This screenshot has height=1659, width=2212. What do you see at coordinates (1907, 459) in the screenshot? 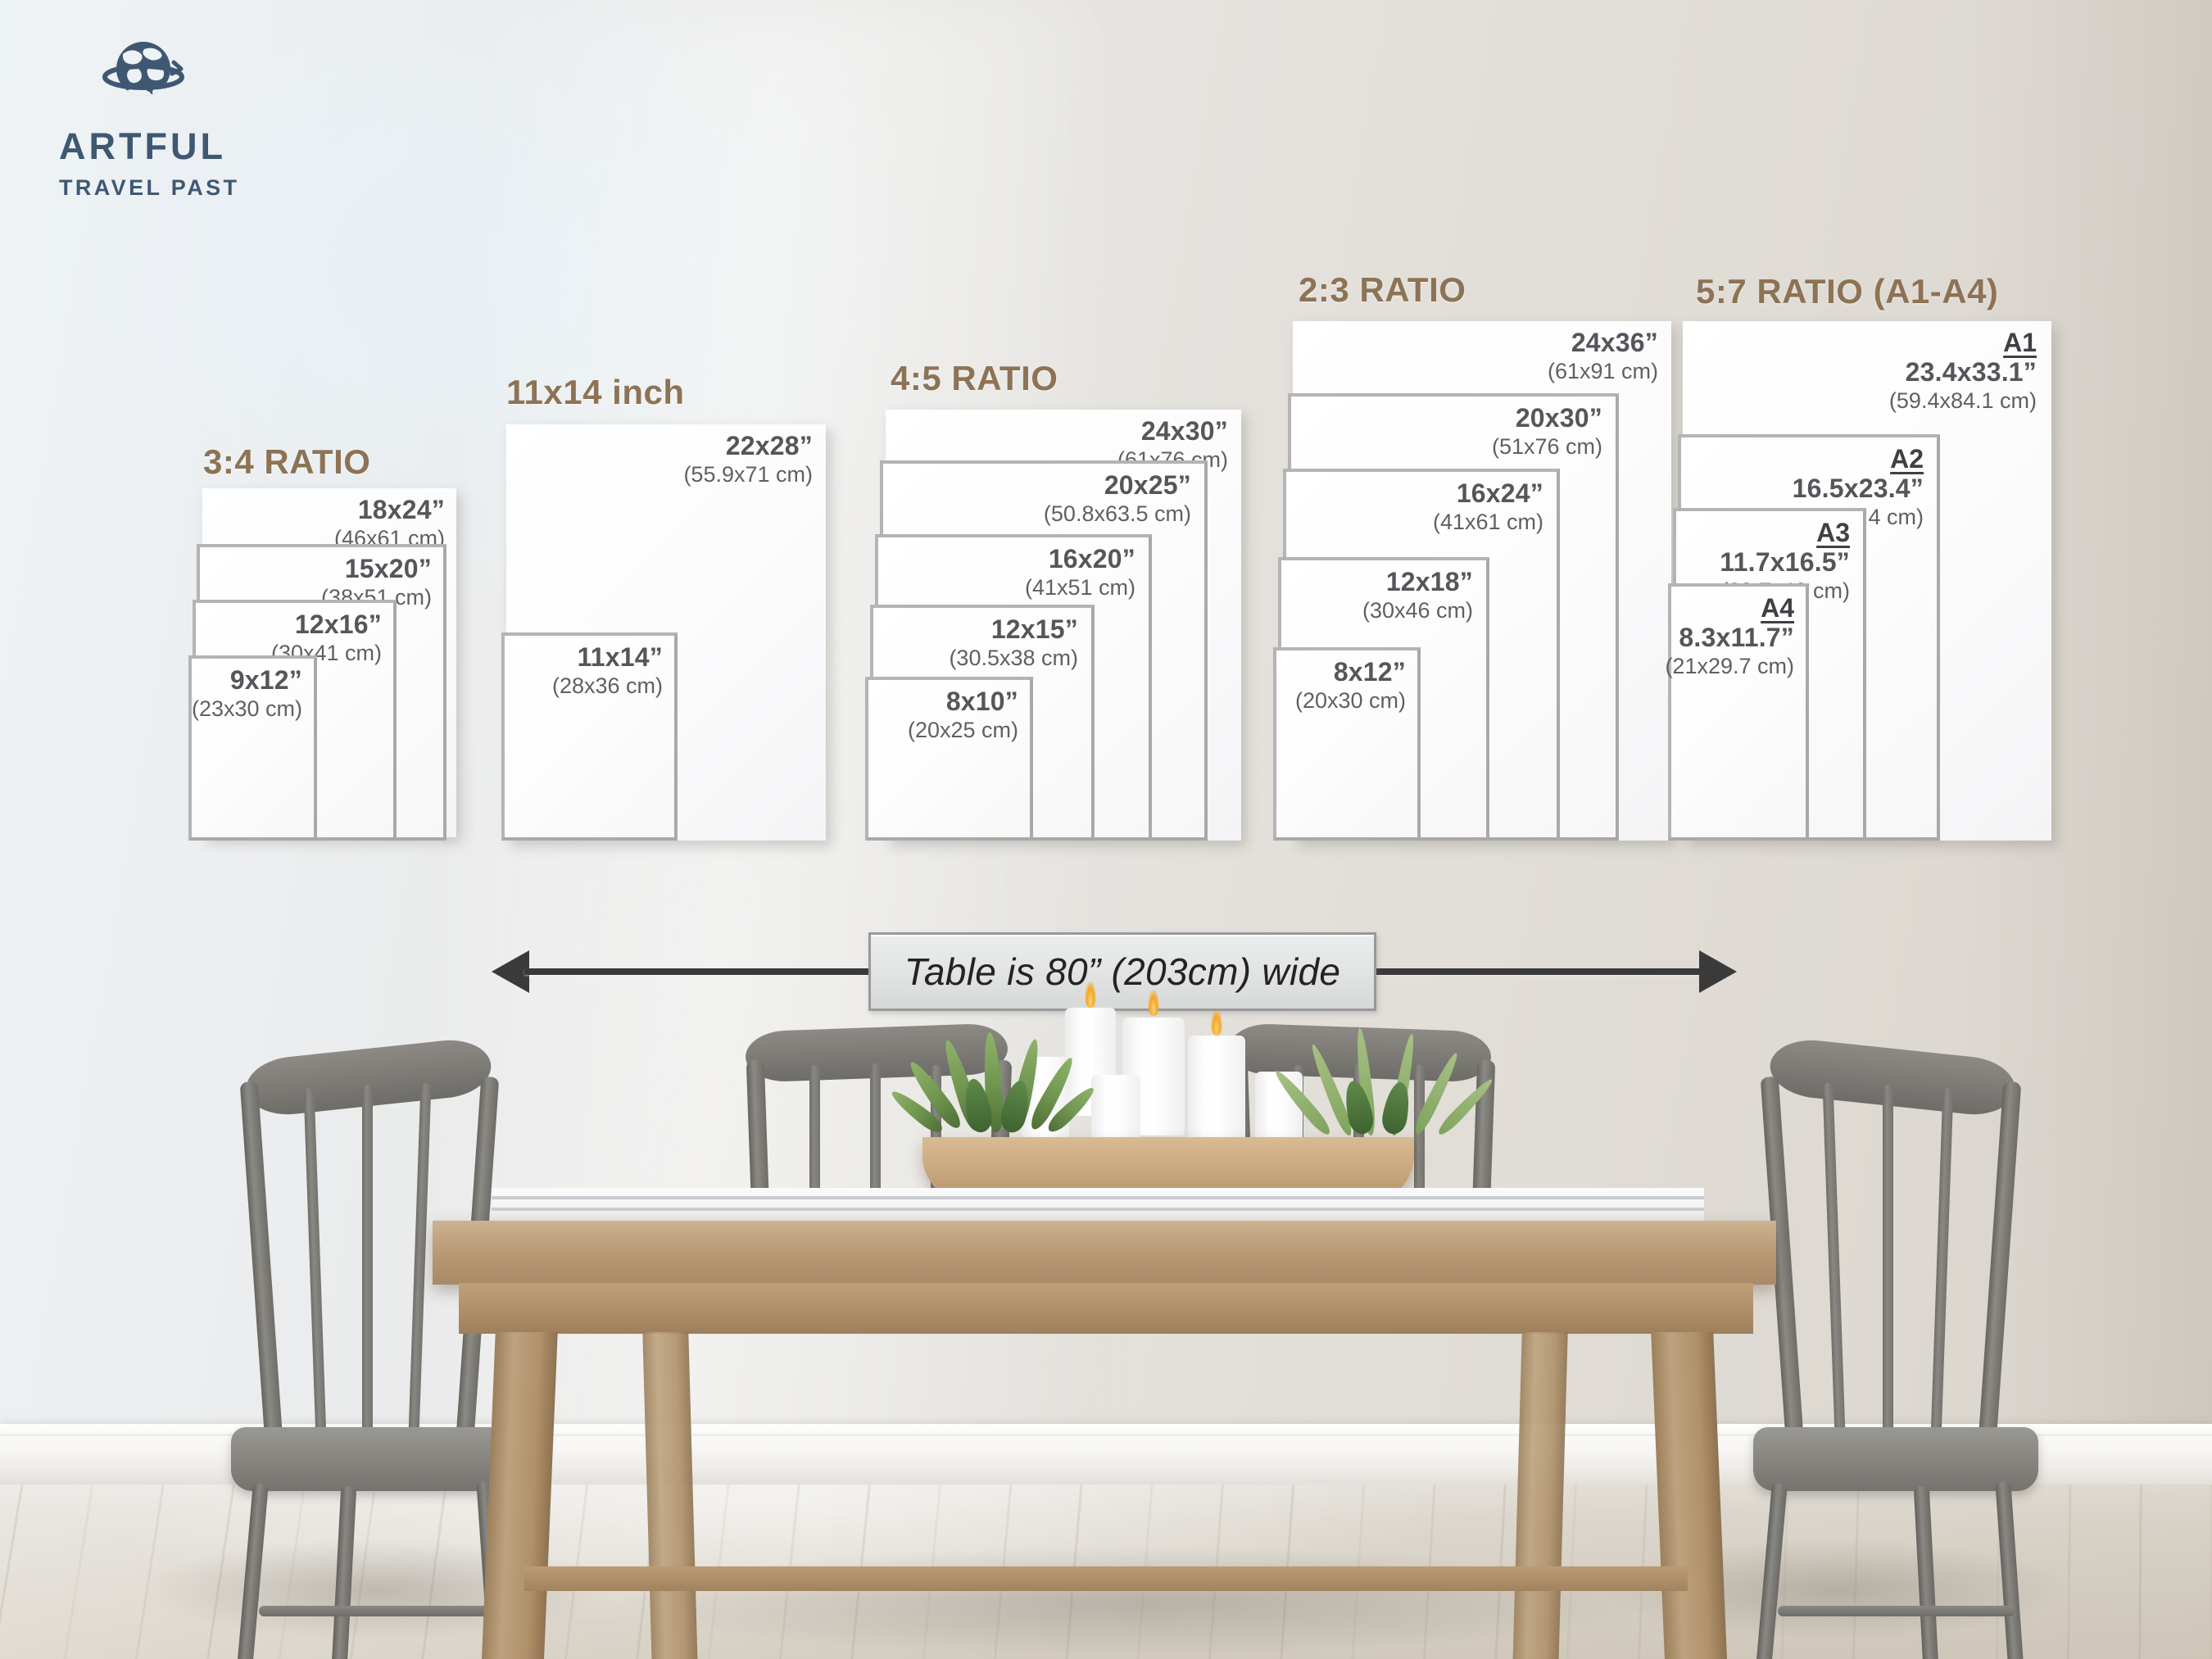
I see `frame-code: A2` at bounding box center [1907, 459].